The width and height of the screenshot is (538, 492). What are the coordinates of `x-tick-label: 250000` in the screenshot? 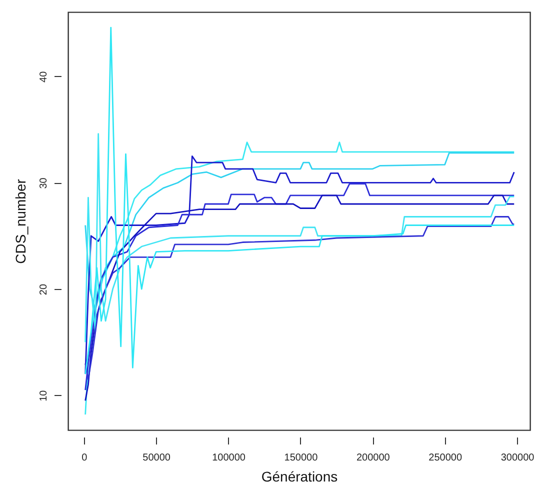 It's located at (445, 458).